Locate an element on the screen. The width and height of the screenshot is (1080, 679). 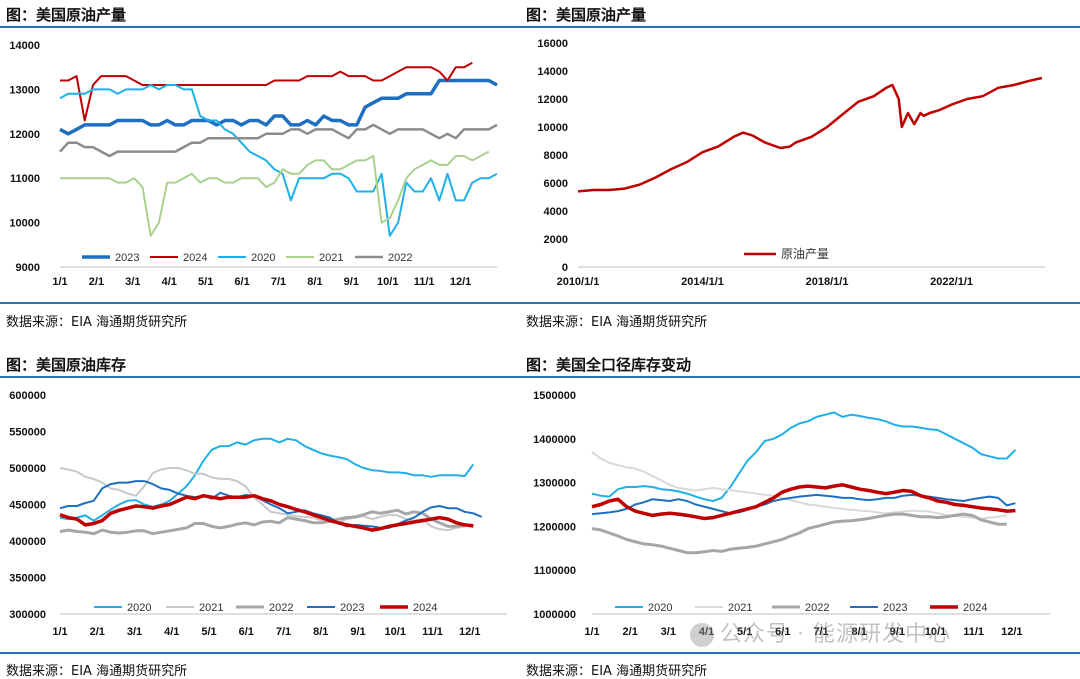
y-tick-label: 1300000 is located at coordinates (554, 484).